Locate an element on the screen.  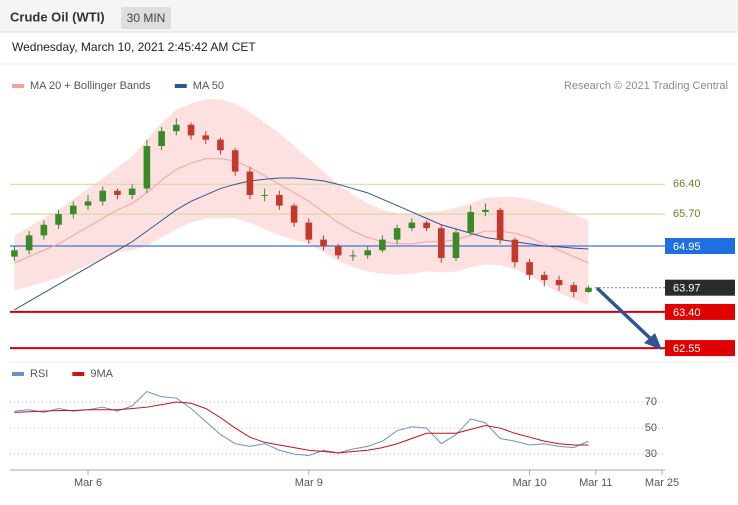
projection-arrow is located at coordinates (624, 314).